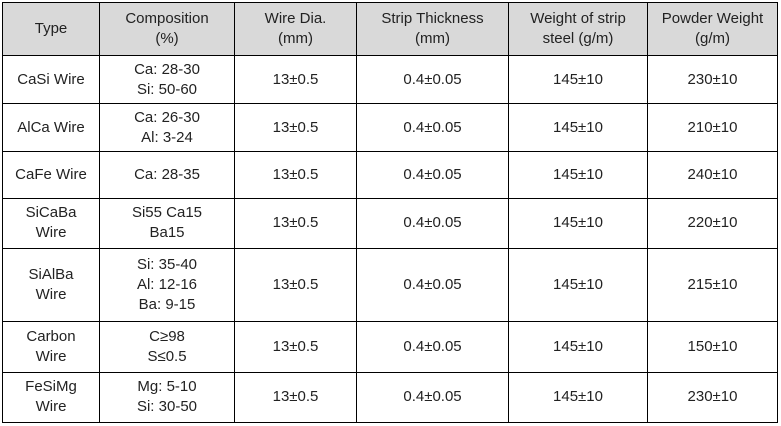 The height and width of the screenshot is (426, 781). What do you see at coordinates (167, 137) in the screenshot?
I see `composition-line: Al: 3-24` at bounding box center [167, 137].